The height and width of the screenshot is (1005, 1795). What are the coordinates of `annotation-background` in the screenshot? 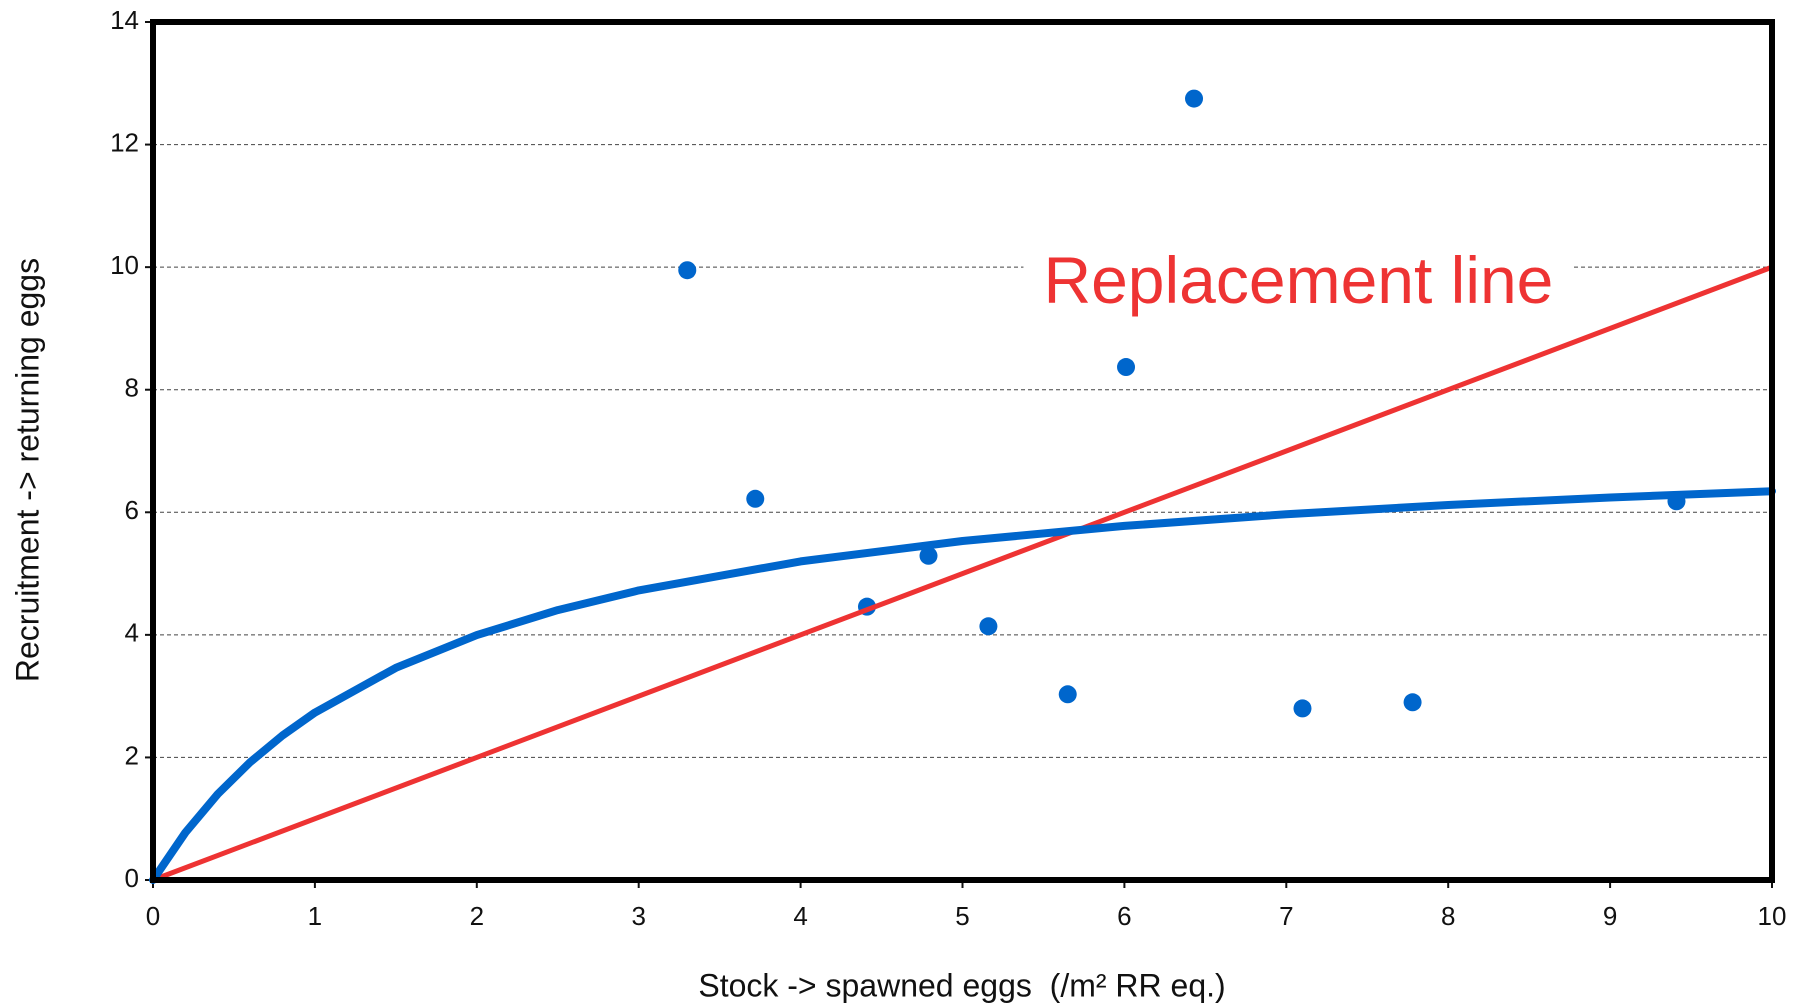 It's located at (1298, 278).